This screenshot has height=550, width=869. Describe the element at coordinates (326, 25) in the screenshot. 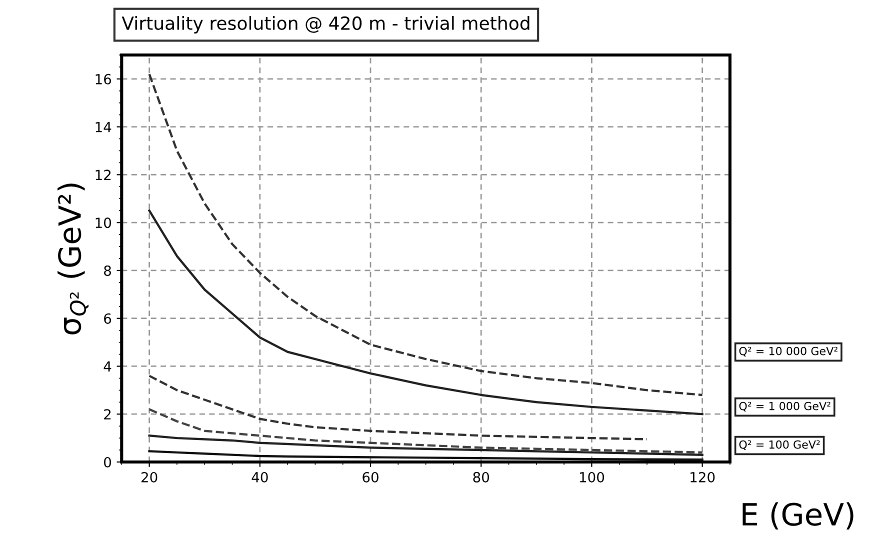

I see `chart-title: Virtuality resolution @ 420 m - trivial method` at that location.